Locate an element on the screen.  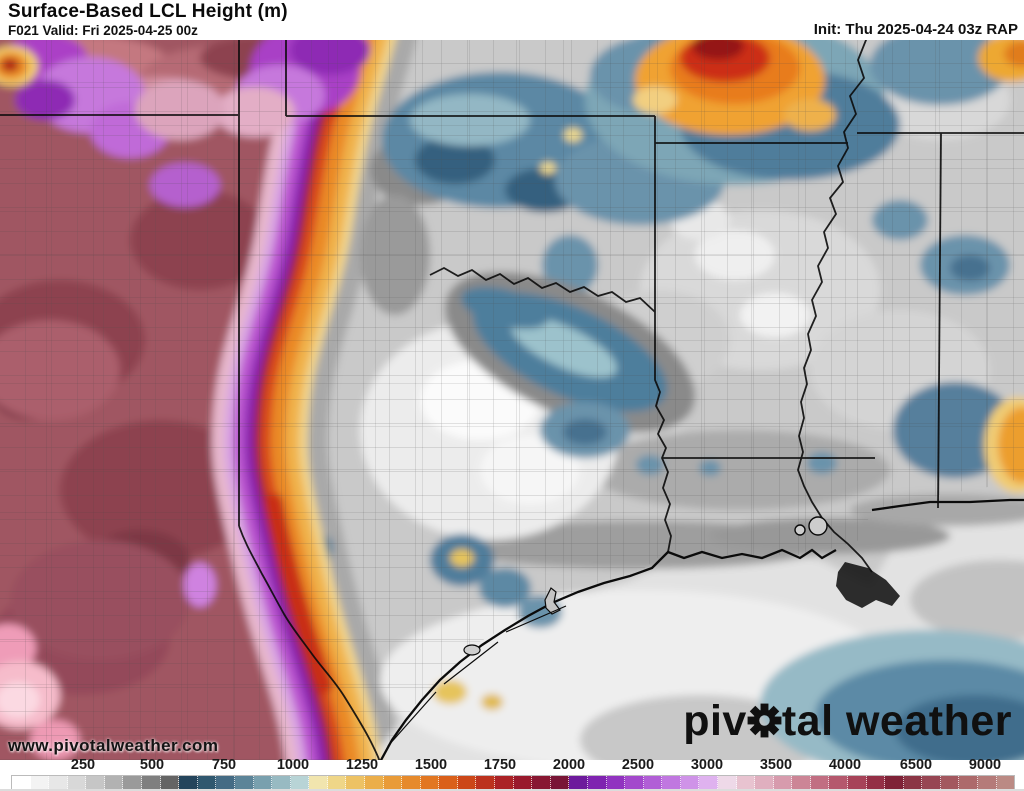
colorbar-track is located at coordinates (513, 782).